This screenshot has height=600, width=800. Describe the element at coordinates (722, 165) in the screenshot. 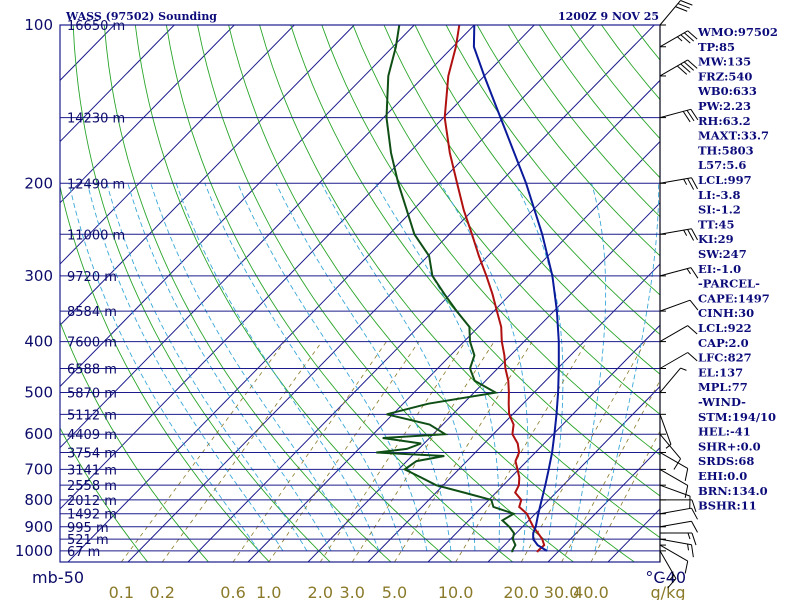

I see `index-item: L57:5.6` at that location.